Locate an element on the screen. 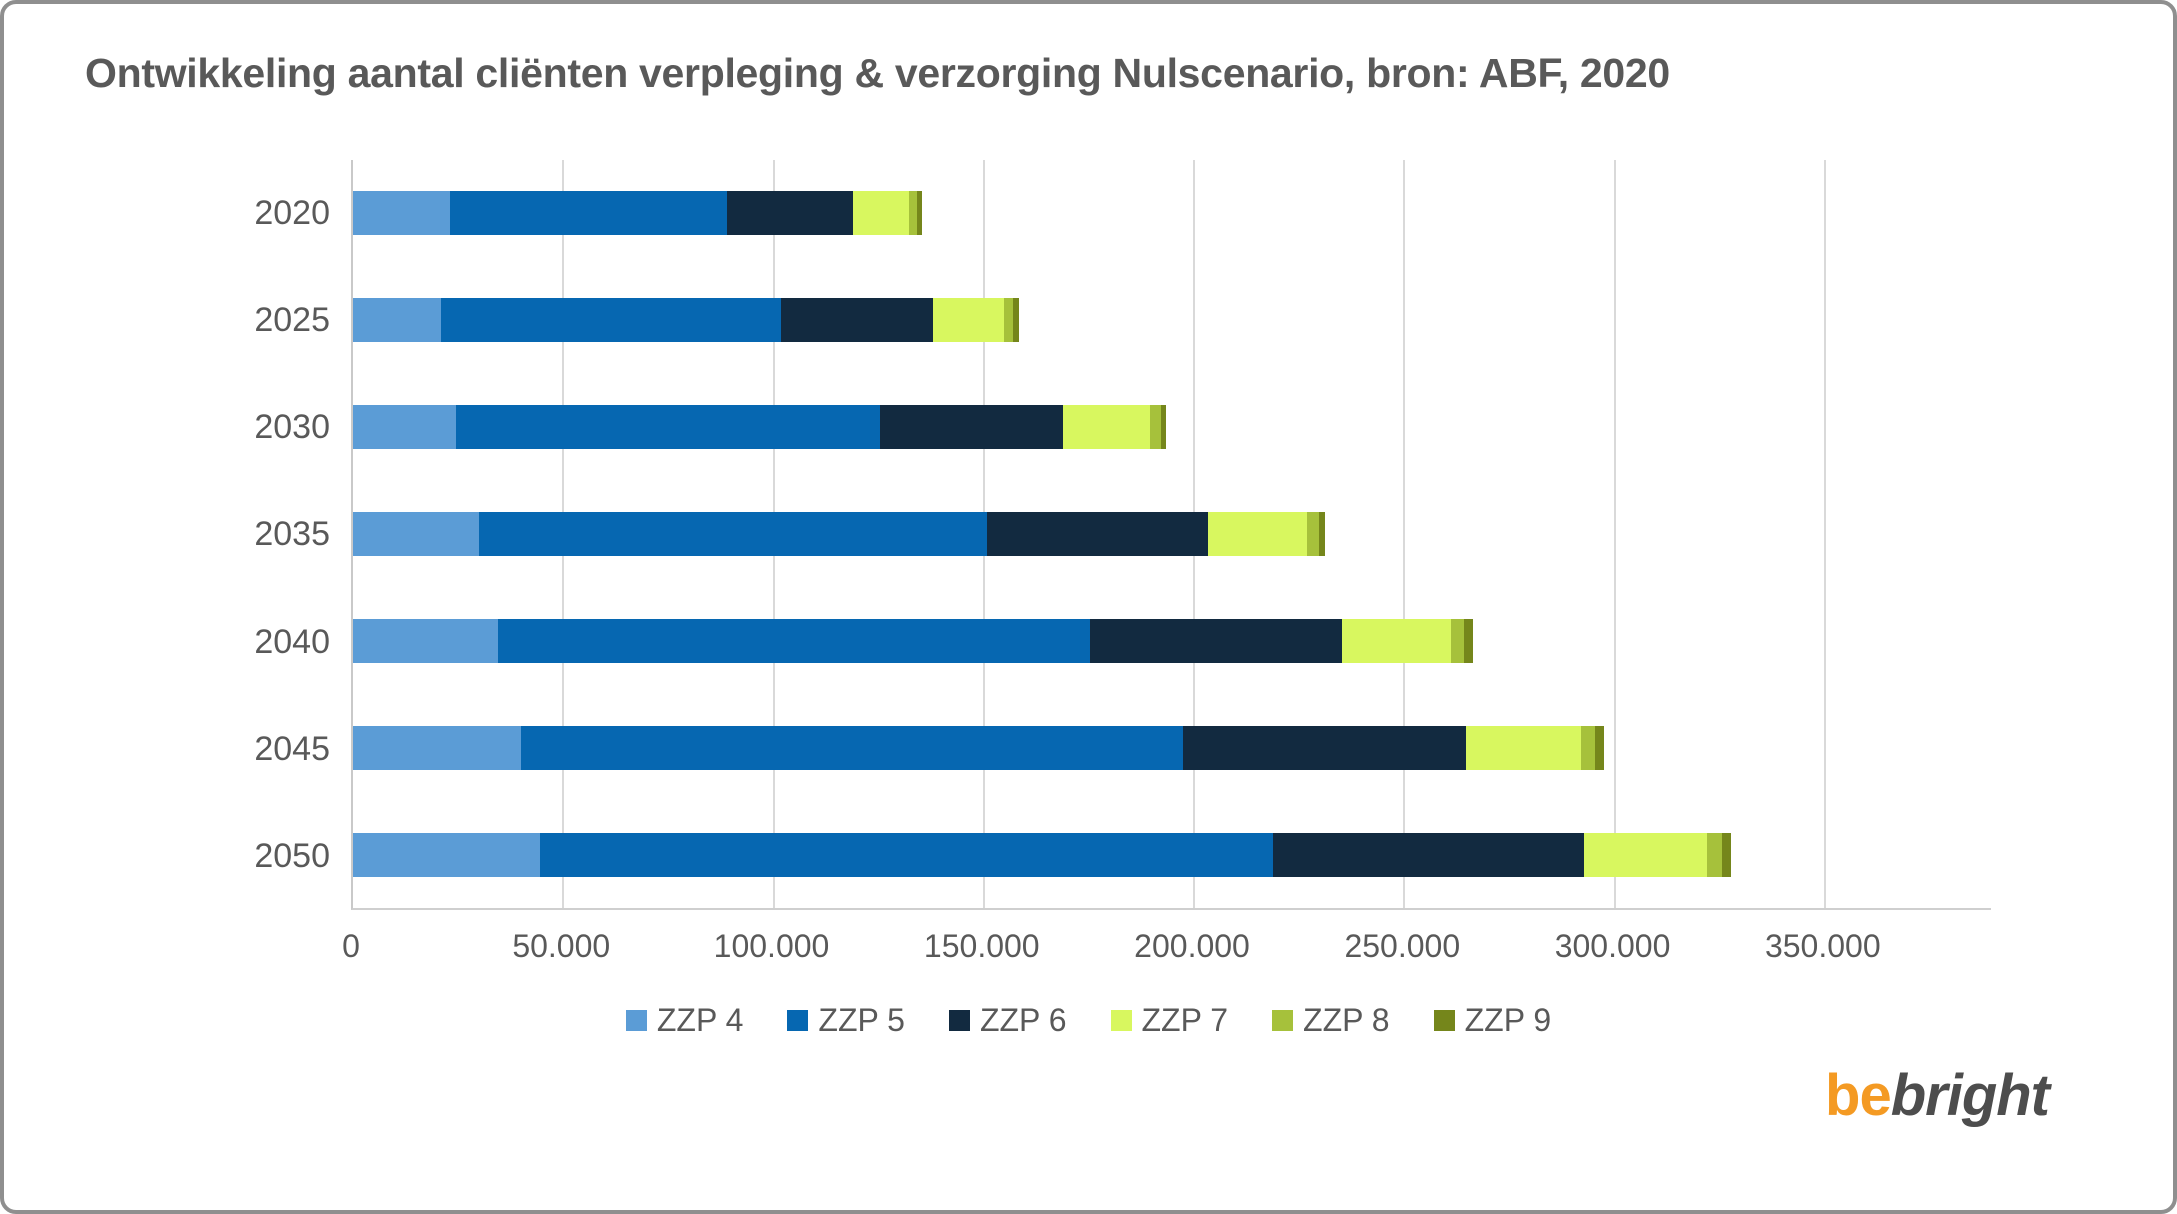 The height and width of the screenshot is (1214, 2177). legend-item: ZZP 7 is located at coordinates (1169, 1020).